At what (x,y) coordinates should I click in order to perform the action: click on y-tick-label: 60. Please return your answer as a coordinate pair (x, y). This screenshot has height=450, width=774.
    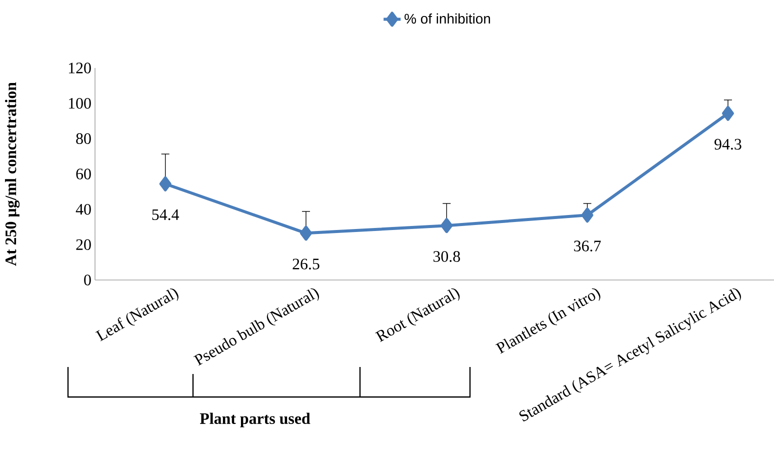
    Looking at the image, I should click on (83, 174).